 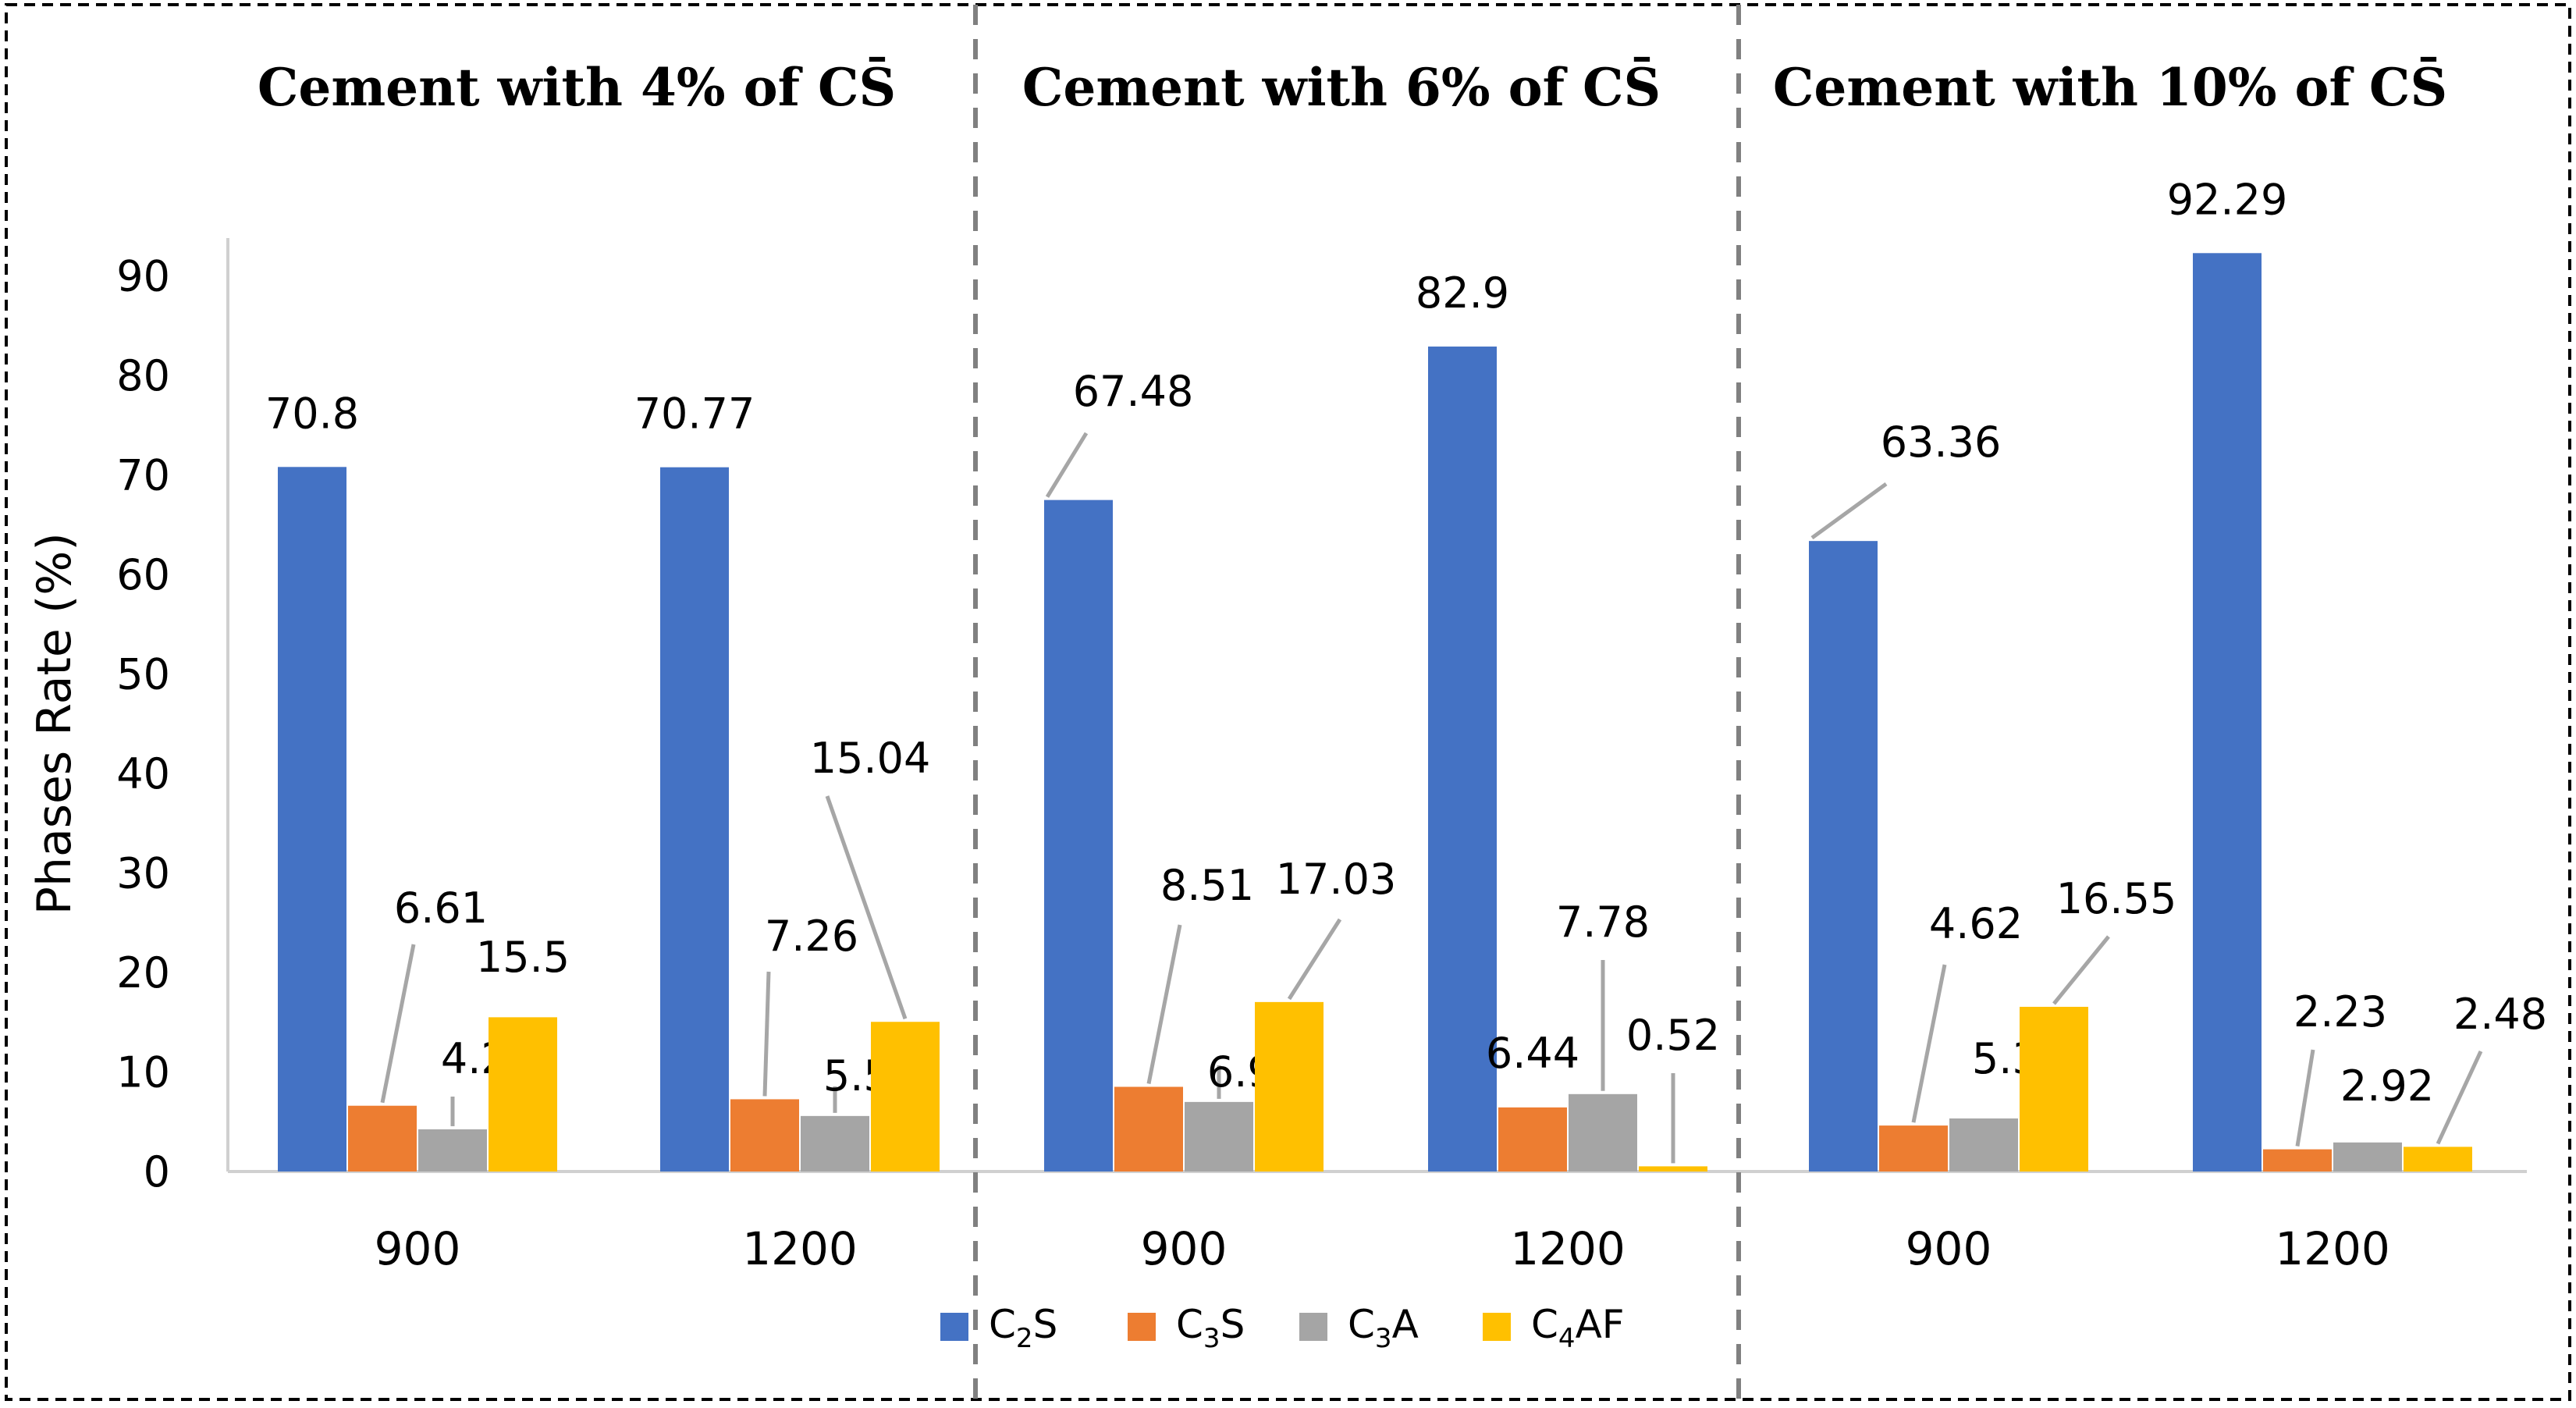 What do you see at coordinates (143, 574) in the screenshot?
I see `y-tick-label: 60` at bounding box center [143, 574].